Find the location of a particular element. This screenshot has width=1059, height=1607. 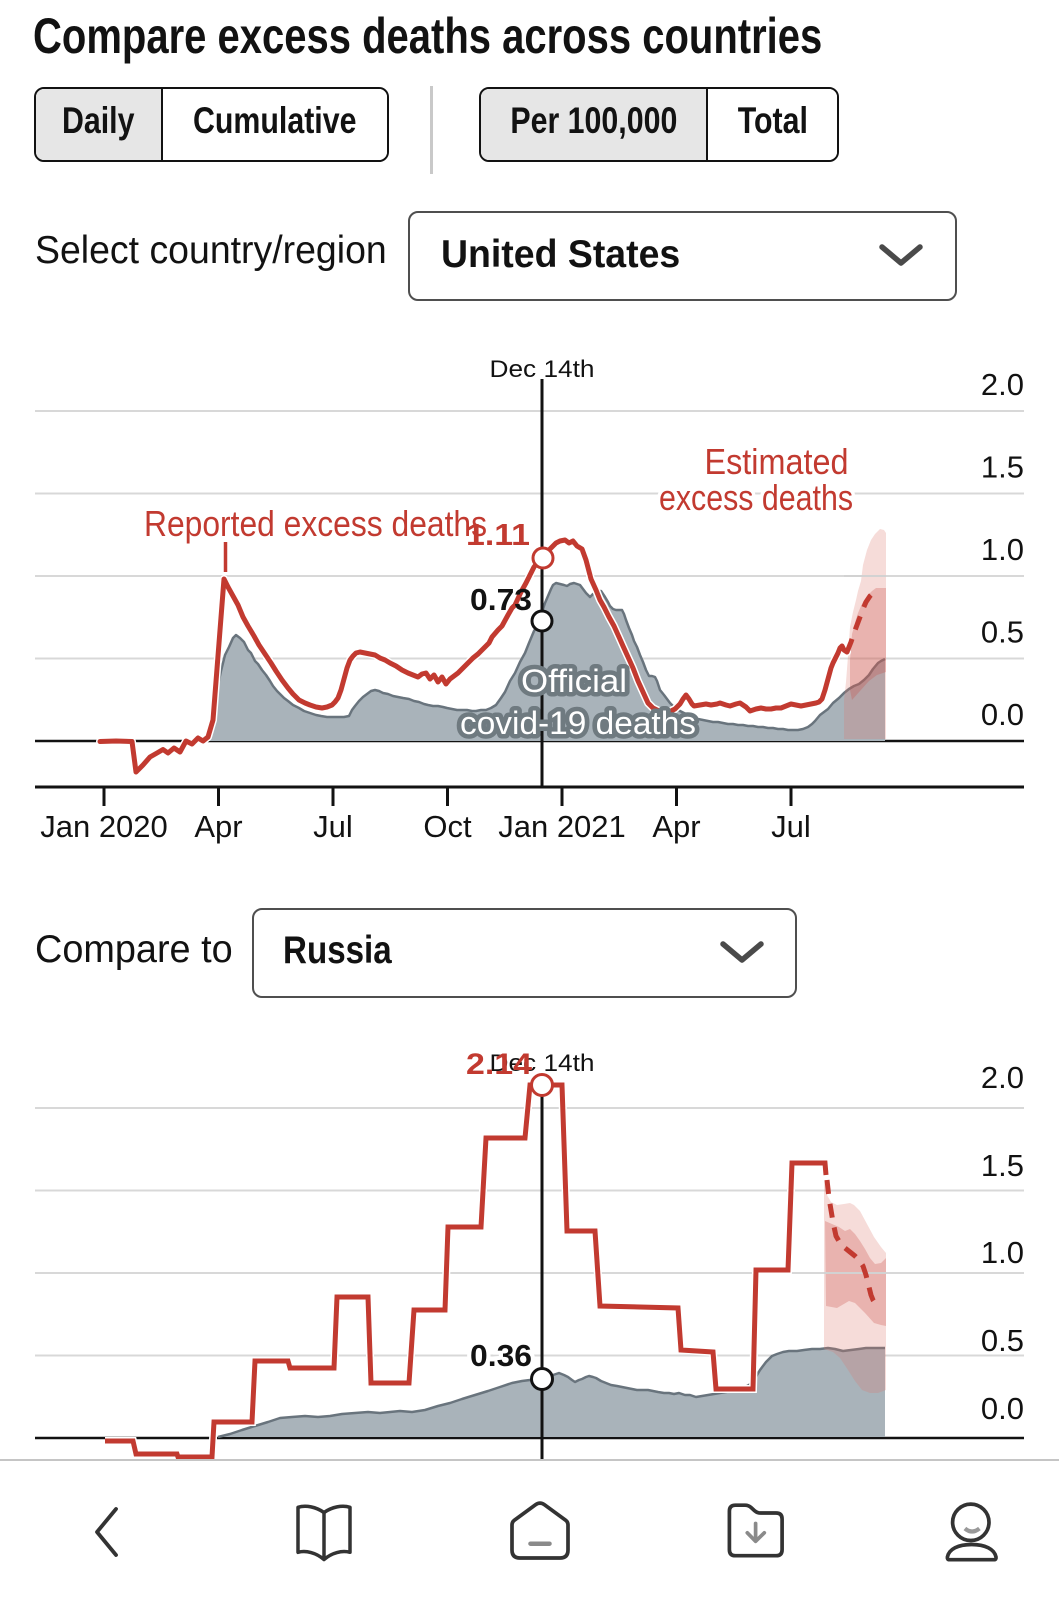

svg-text: Oct is located at coordinates (447, 826).